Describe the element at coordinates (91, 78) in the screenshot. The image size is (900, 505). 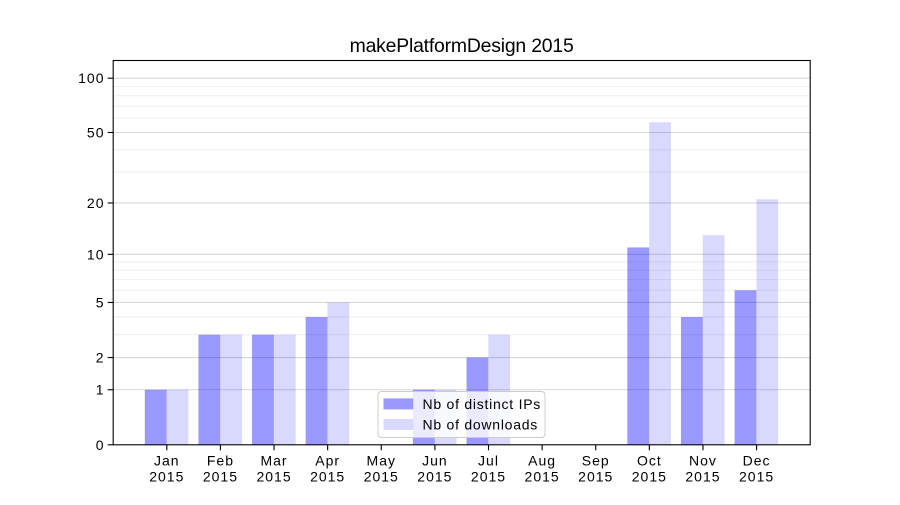
I see `svg-text: 100` at that location.